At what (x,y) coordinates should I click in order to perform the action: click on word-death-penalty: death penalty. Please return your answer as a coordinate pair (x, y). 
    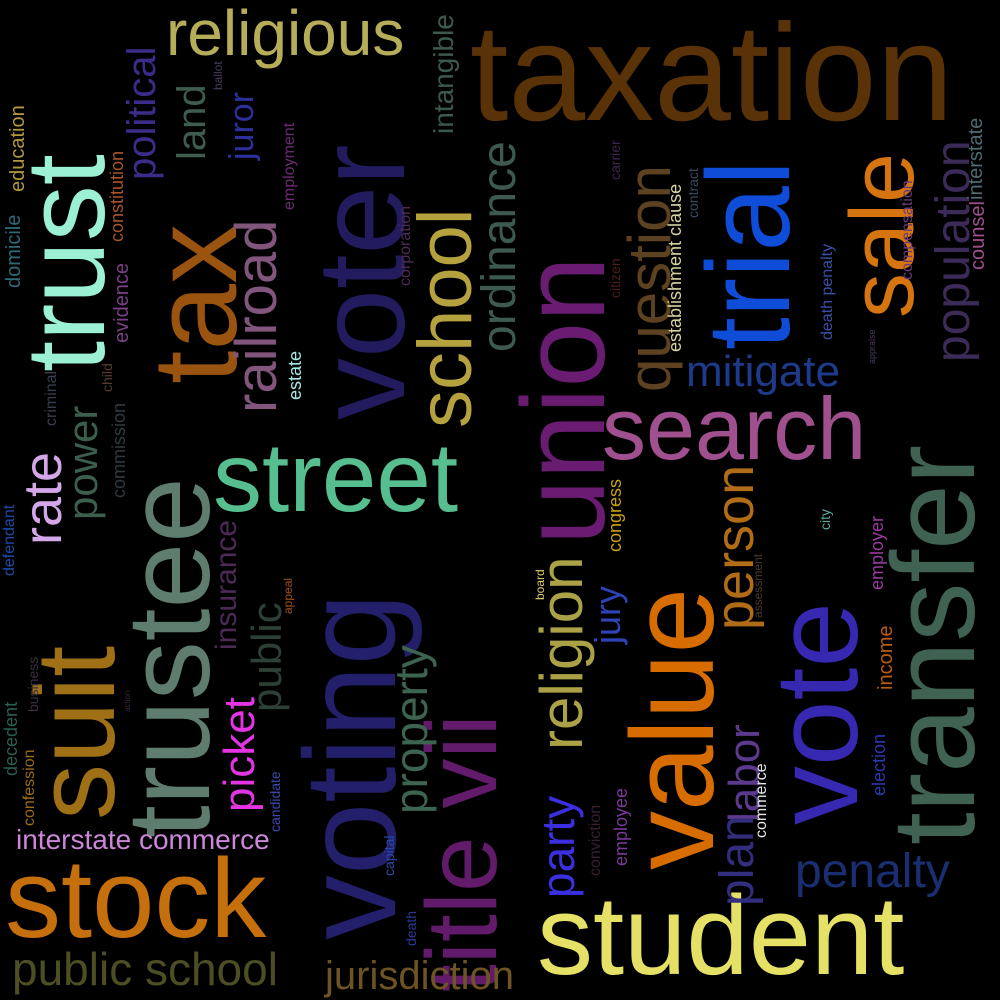
    Looking at the image, I should click on (827, 291).